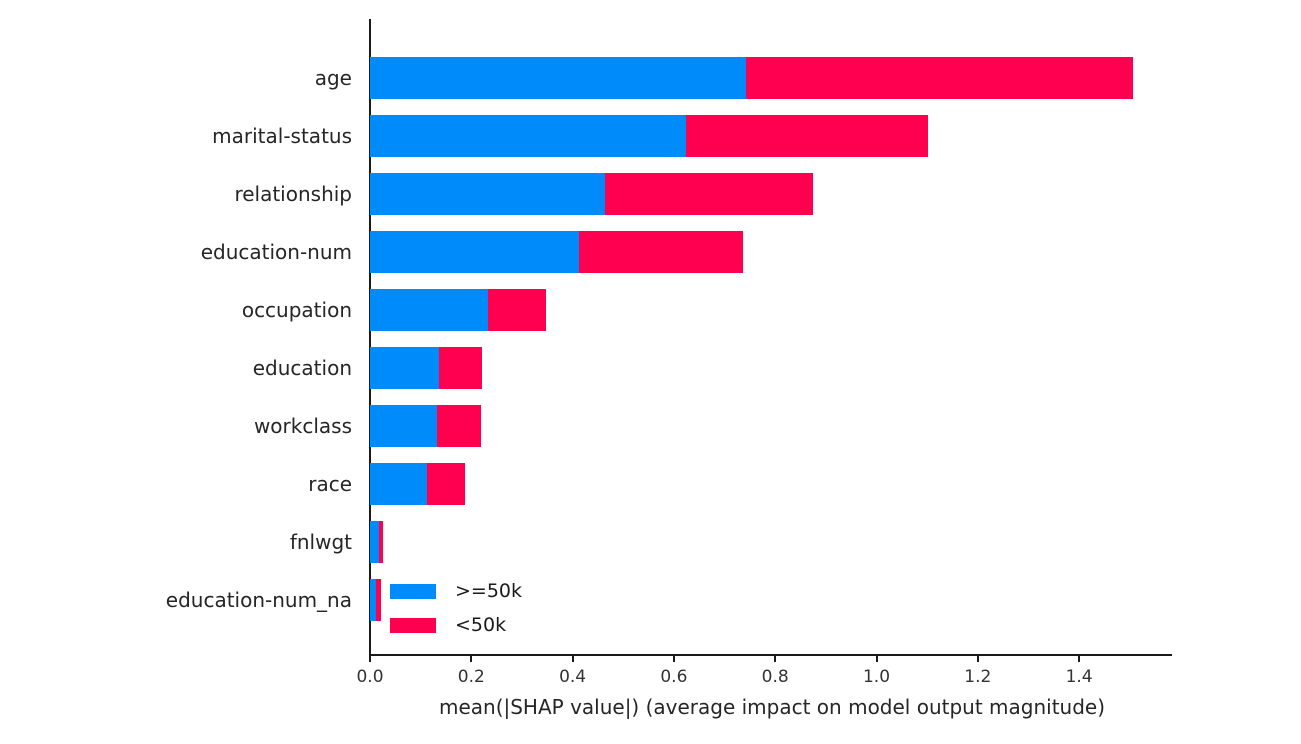 This screenshot has width=1301, height=744. I want to click on bar-occupation-ge50k, so click(429, 310).